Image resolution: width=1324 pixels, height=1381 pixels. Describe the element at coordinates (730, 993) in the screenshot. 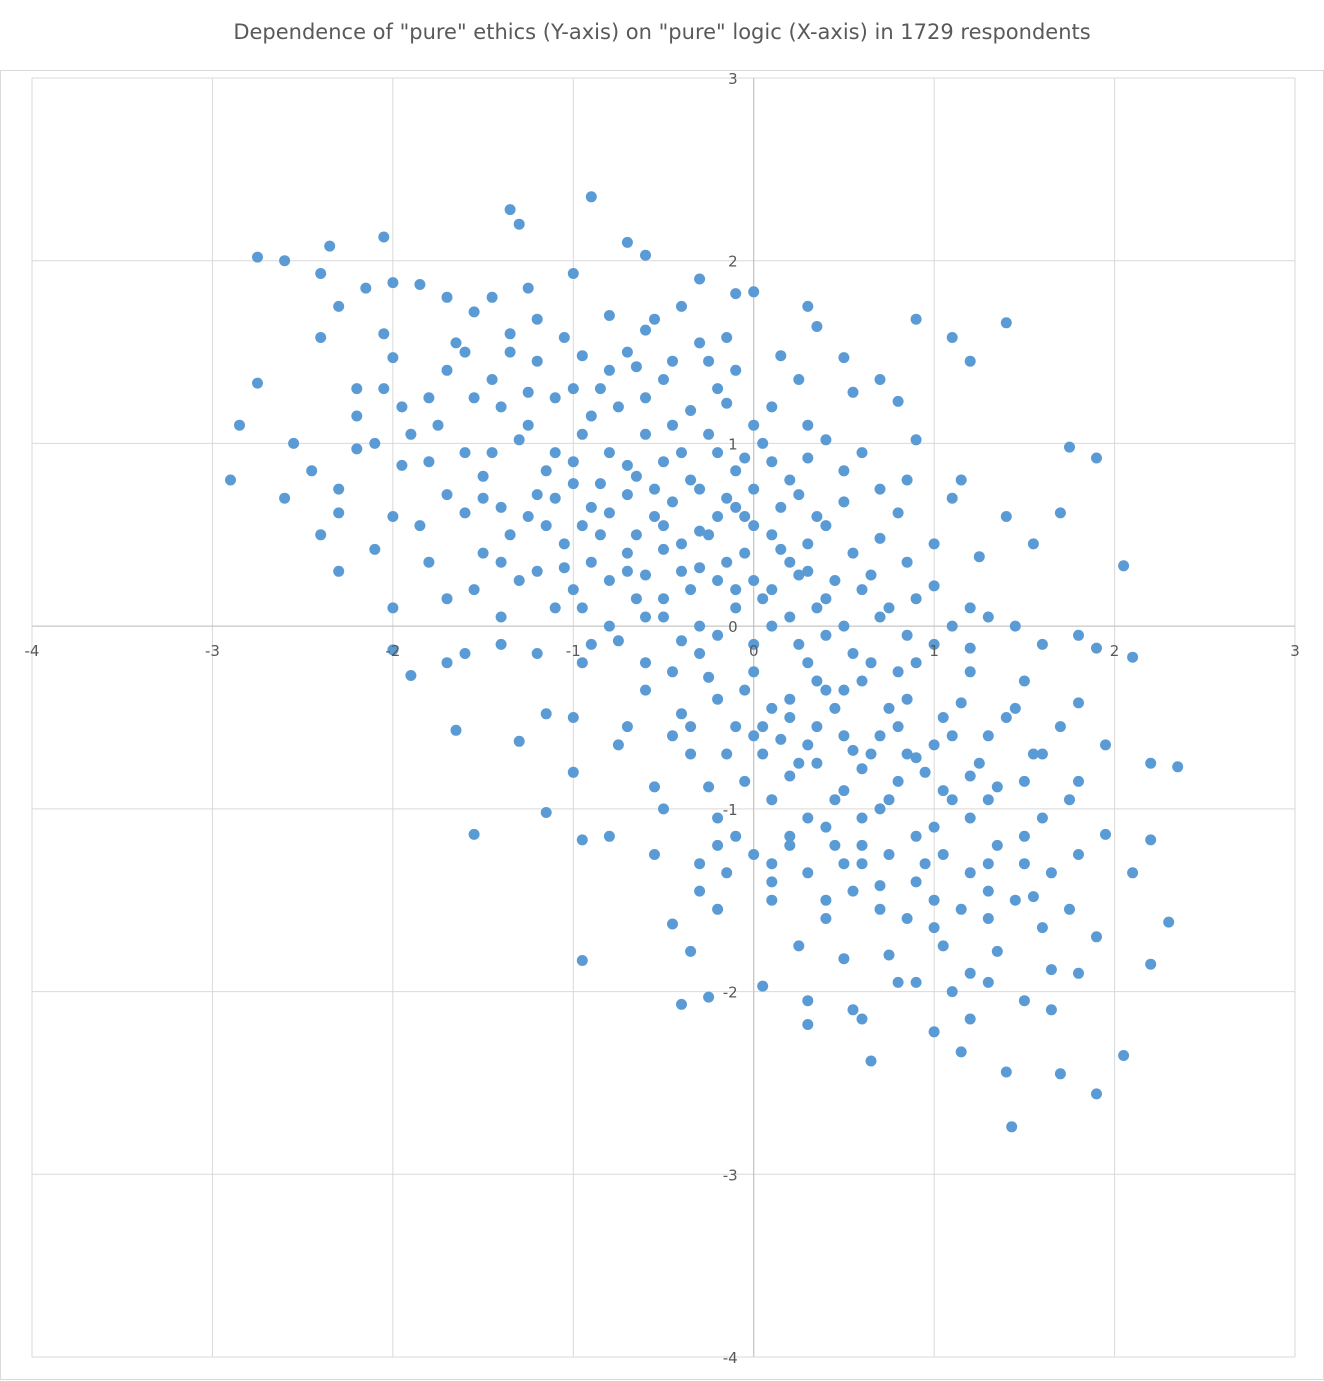

I see `y-tick-label: -2` at that location.